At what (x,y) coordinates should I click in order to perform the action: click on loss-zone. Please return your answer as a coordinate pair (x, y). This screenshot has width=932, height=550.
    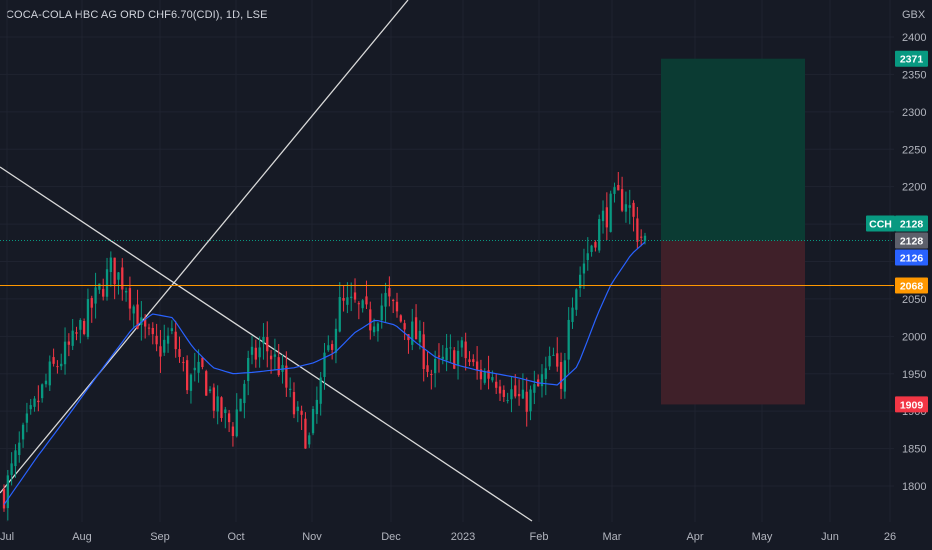
    Looking at the image, I should click on (733, 322).